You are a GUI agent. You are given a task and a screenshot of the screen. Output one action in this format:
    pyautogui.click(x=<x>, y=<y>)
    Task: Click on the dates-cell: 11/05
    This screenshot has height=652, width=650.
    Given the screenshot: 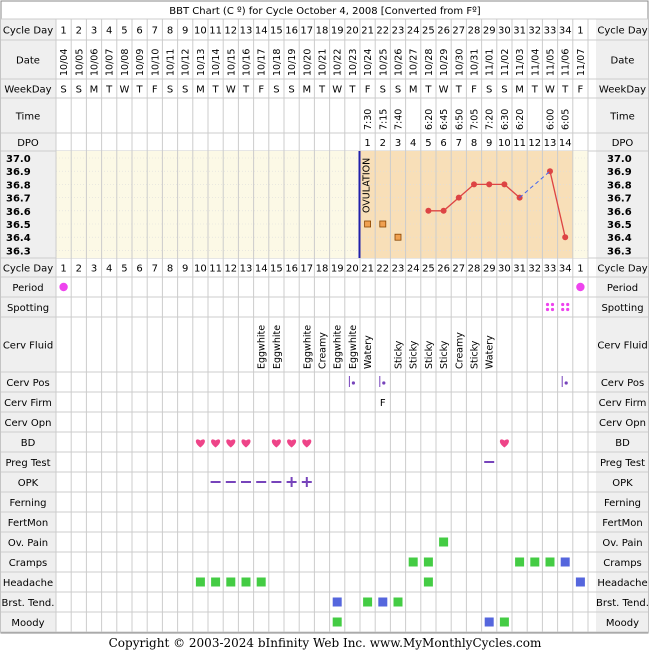 What is the action you would take?
    pyautogui.click(x=551, y=62)
    